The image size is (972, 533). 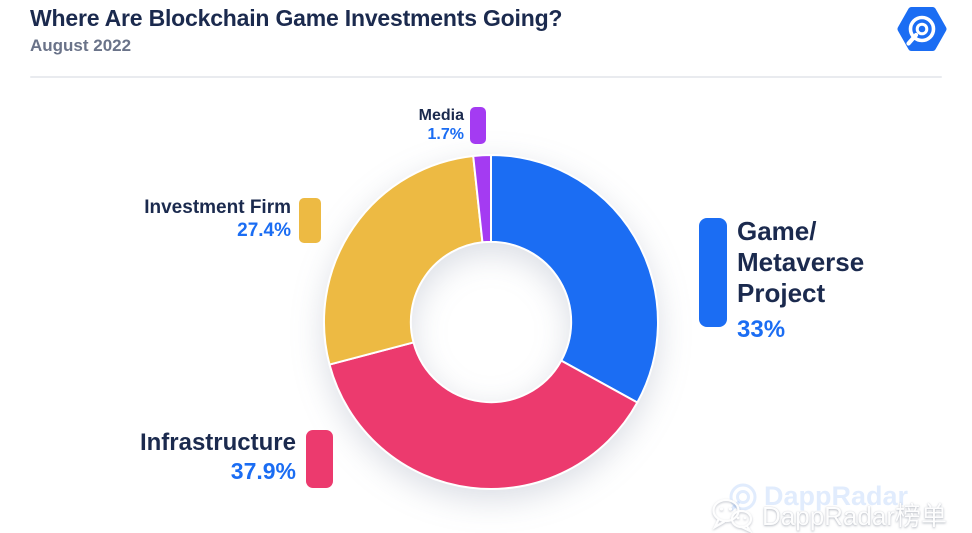 What do you see at coordinates (441, 115) in the screenshot?
I see `label-media-name: Media` at bounding box center [441, 115].